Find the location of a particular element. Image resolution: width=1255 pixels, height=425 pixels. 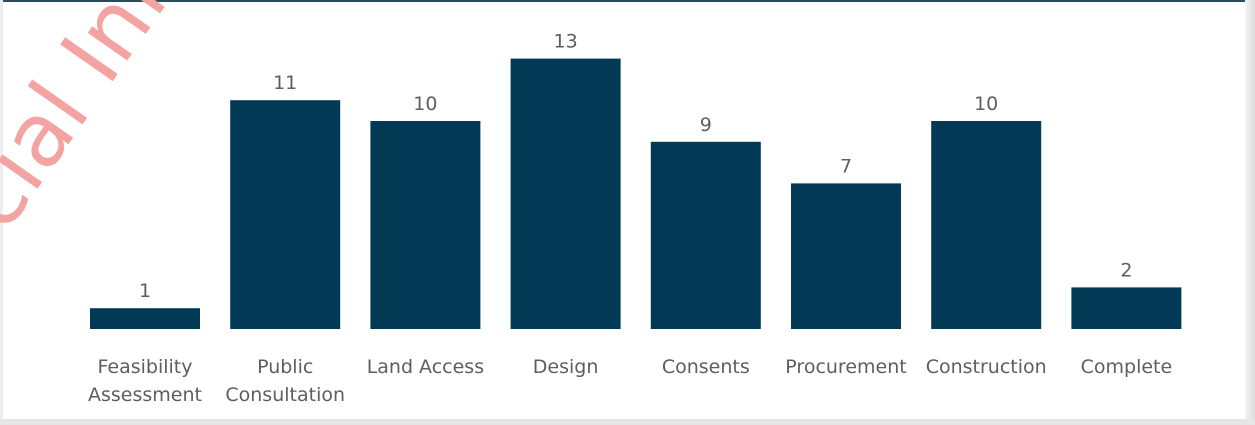

top-border is located at coordinates (627, 1).